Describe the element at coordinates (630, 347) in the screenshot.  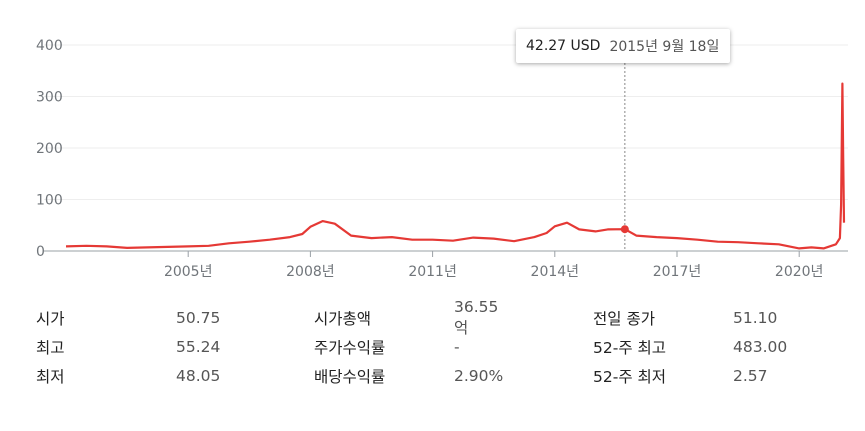
I see `stat-label: 52-주 최고` at that location.